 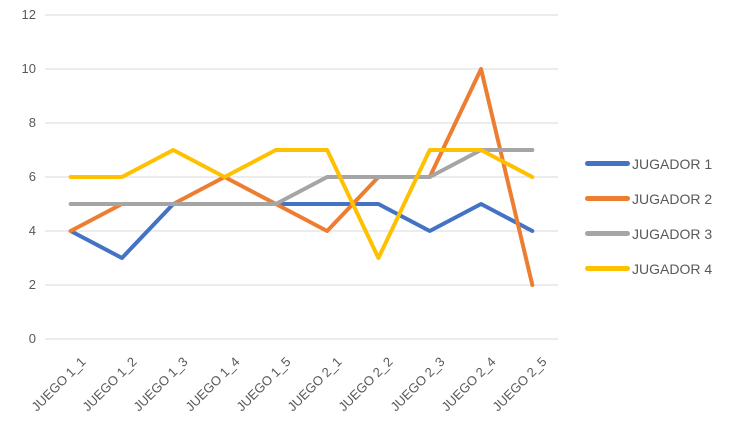 I want to click on legend-item-jugador-3: JUGADOR 3, so click(x=648, y=233).